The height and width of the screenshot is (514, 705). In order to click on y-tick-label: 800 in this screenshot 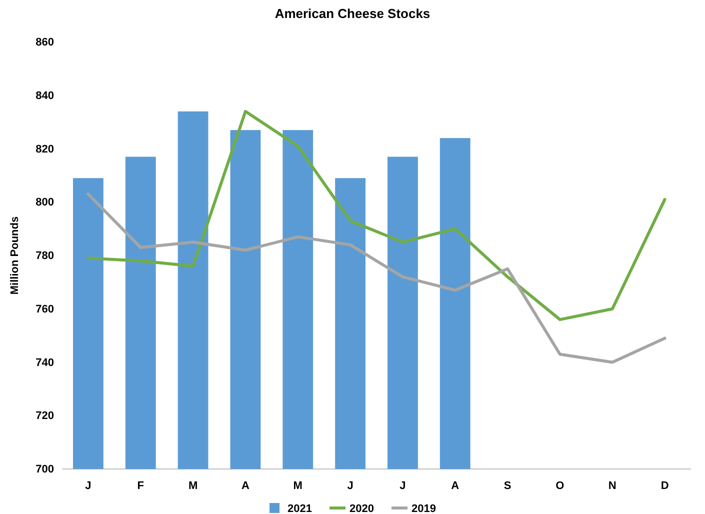, I will do `click(45, 202)`.